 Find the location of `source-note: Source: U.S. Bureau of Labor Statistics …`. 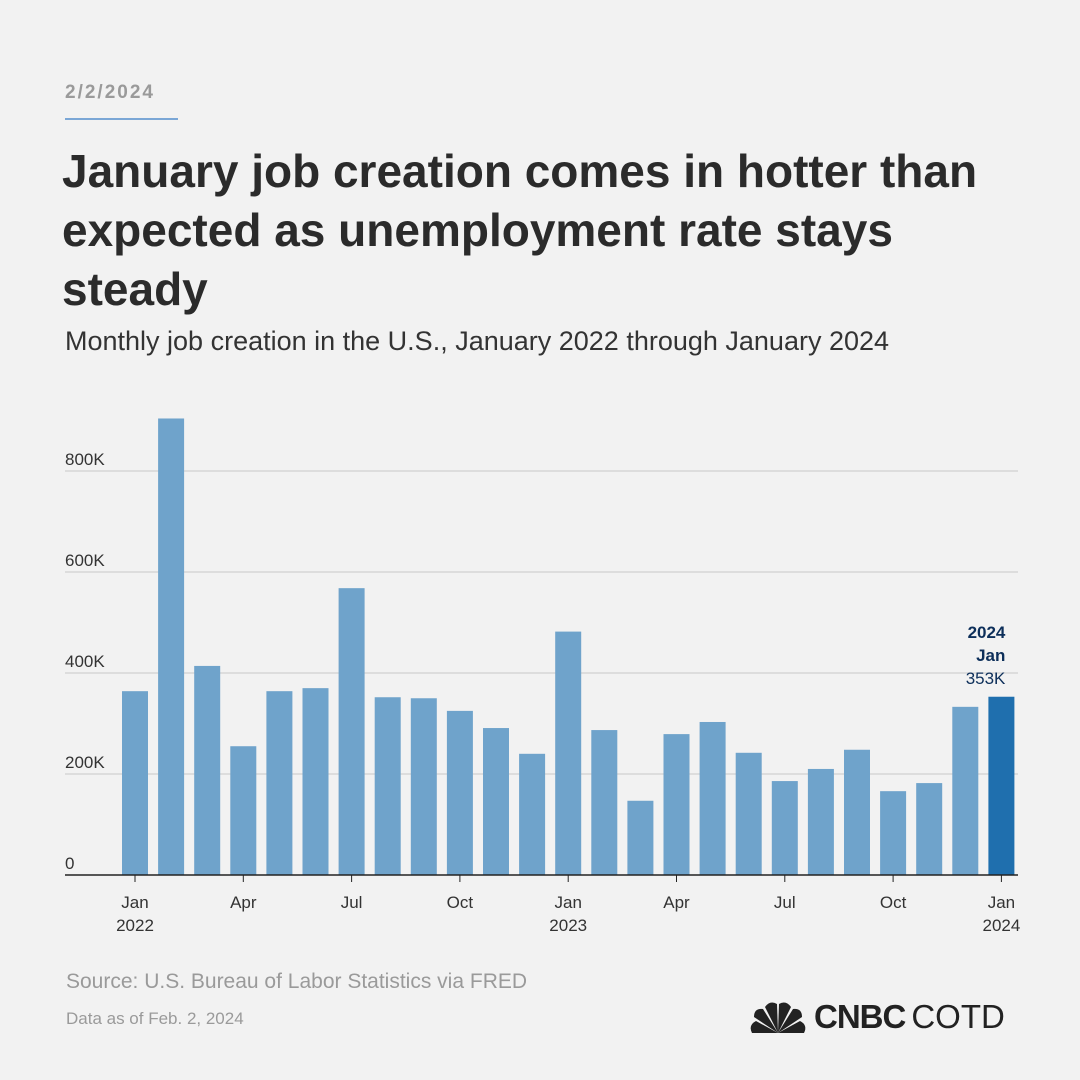

source-note: Source: U.S. Bureau of Labor Statistics … is located at coordinates (297, 981).